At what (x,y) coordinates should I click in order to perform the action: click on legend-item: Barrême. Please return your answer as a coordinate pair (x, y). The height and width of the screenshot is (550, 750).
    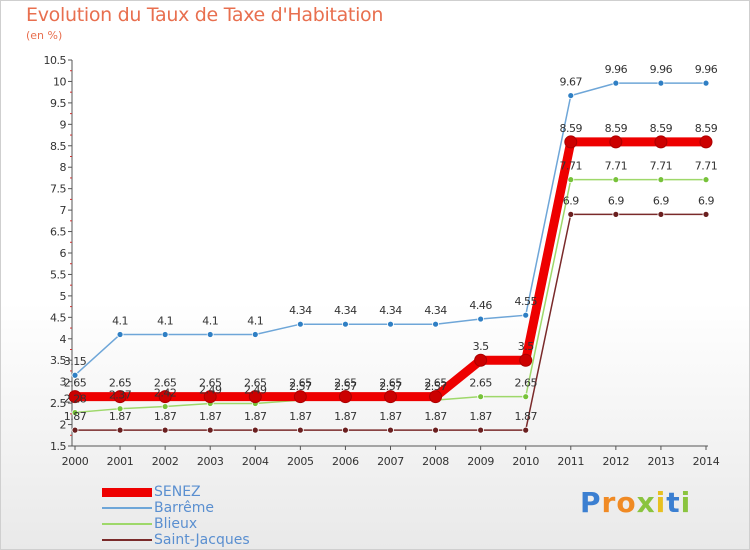
    Looking at the image, I should click on (212, 508).